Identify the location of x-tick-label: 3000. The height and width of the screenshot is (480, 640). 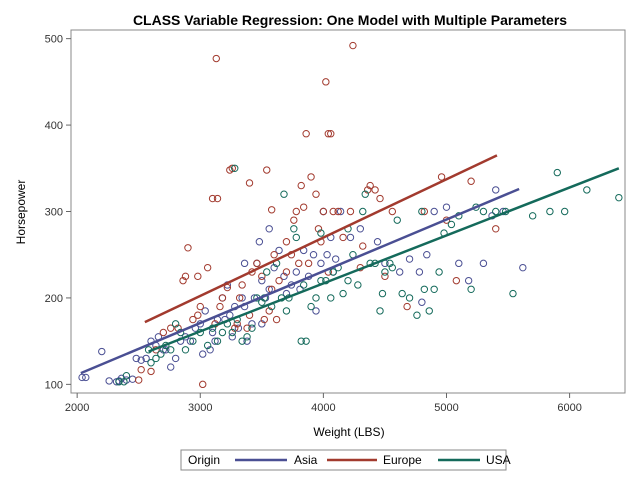
(200, 408).